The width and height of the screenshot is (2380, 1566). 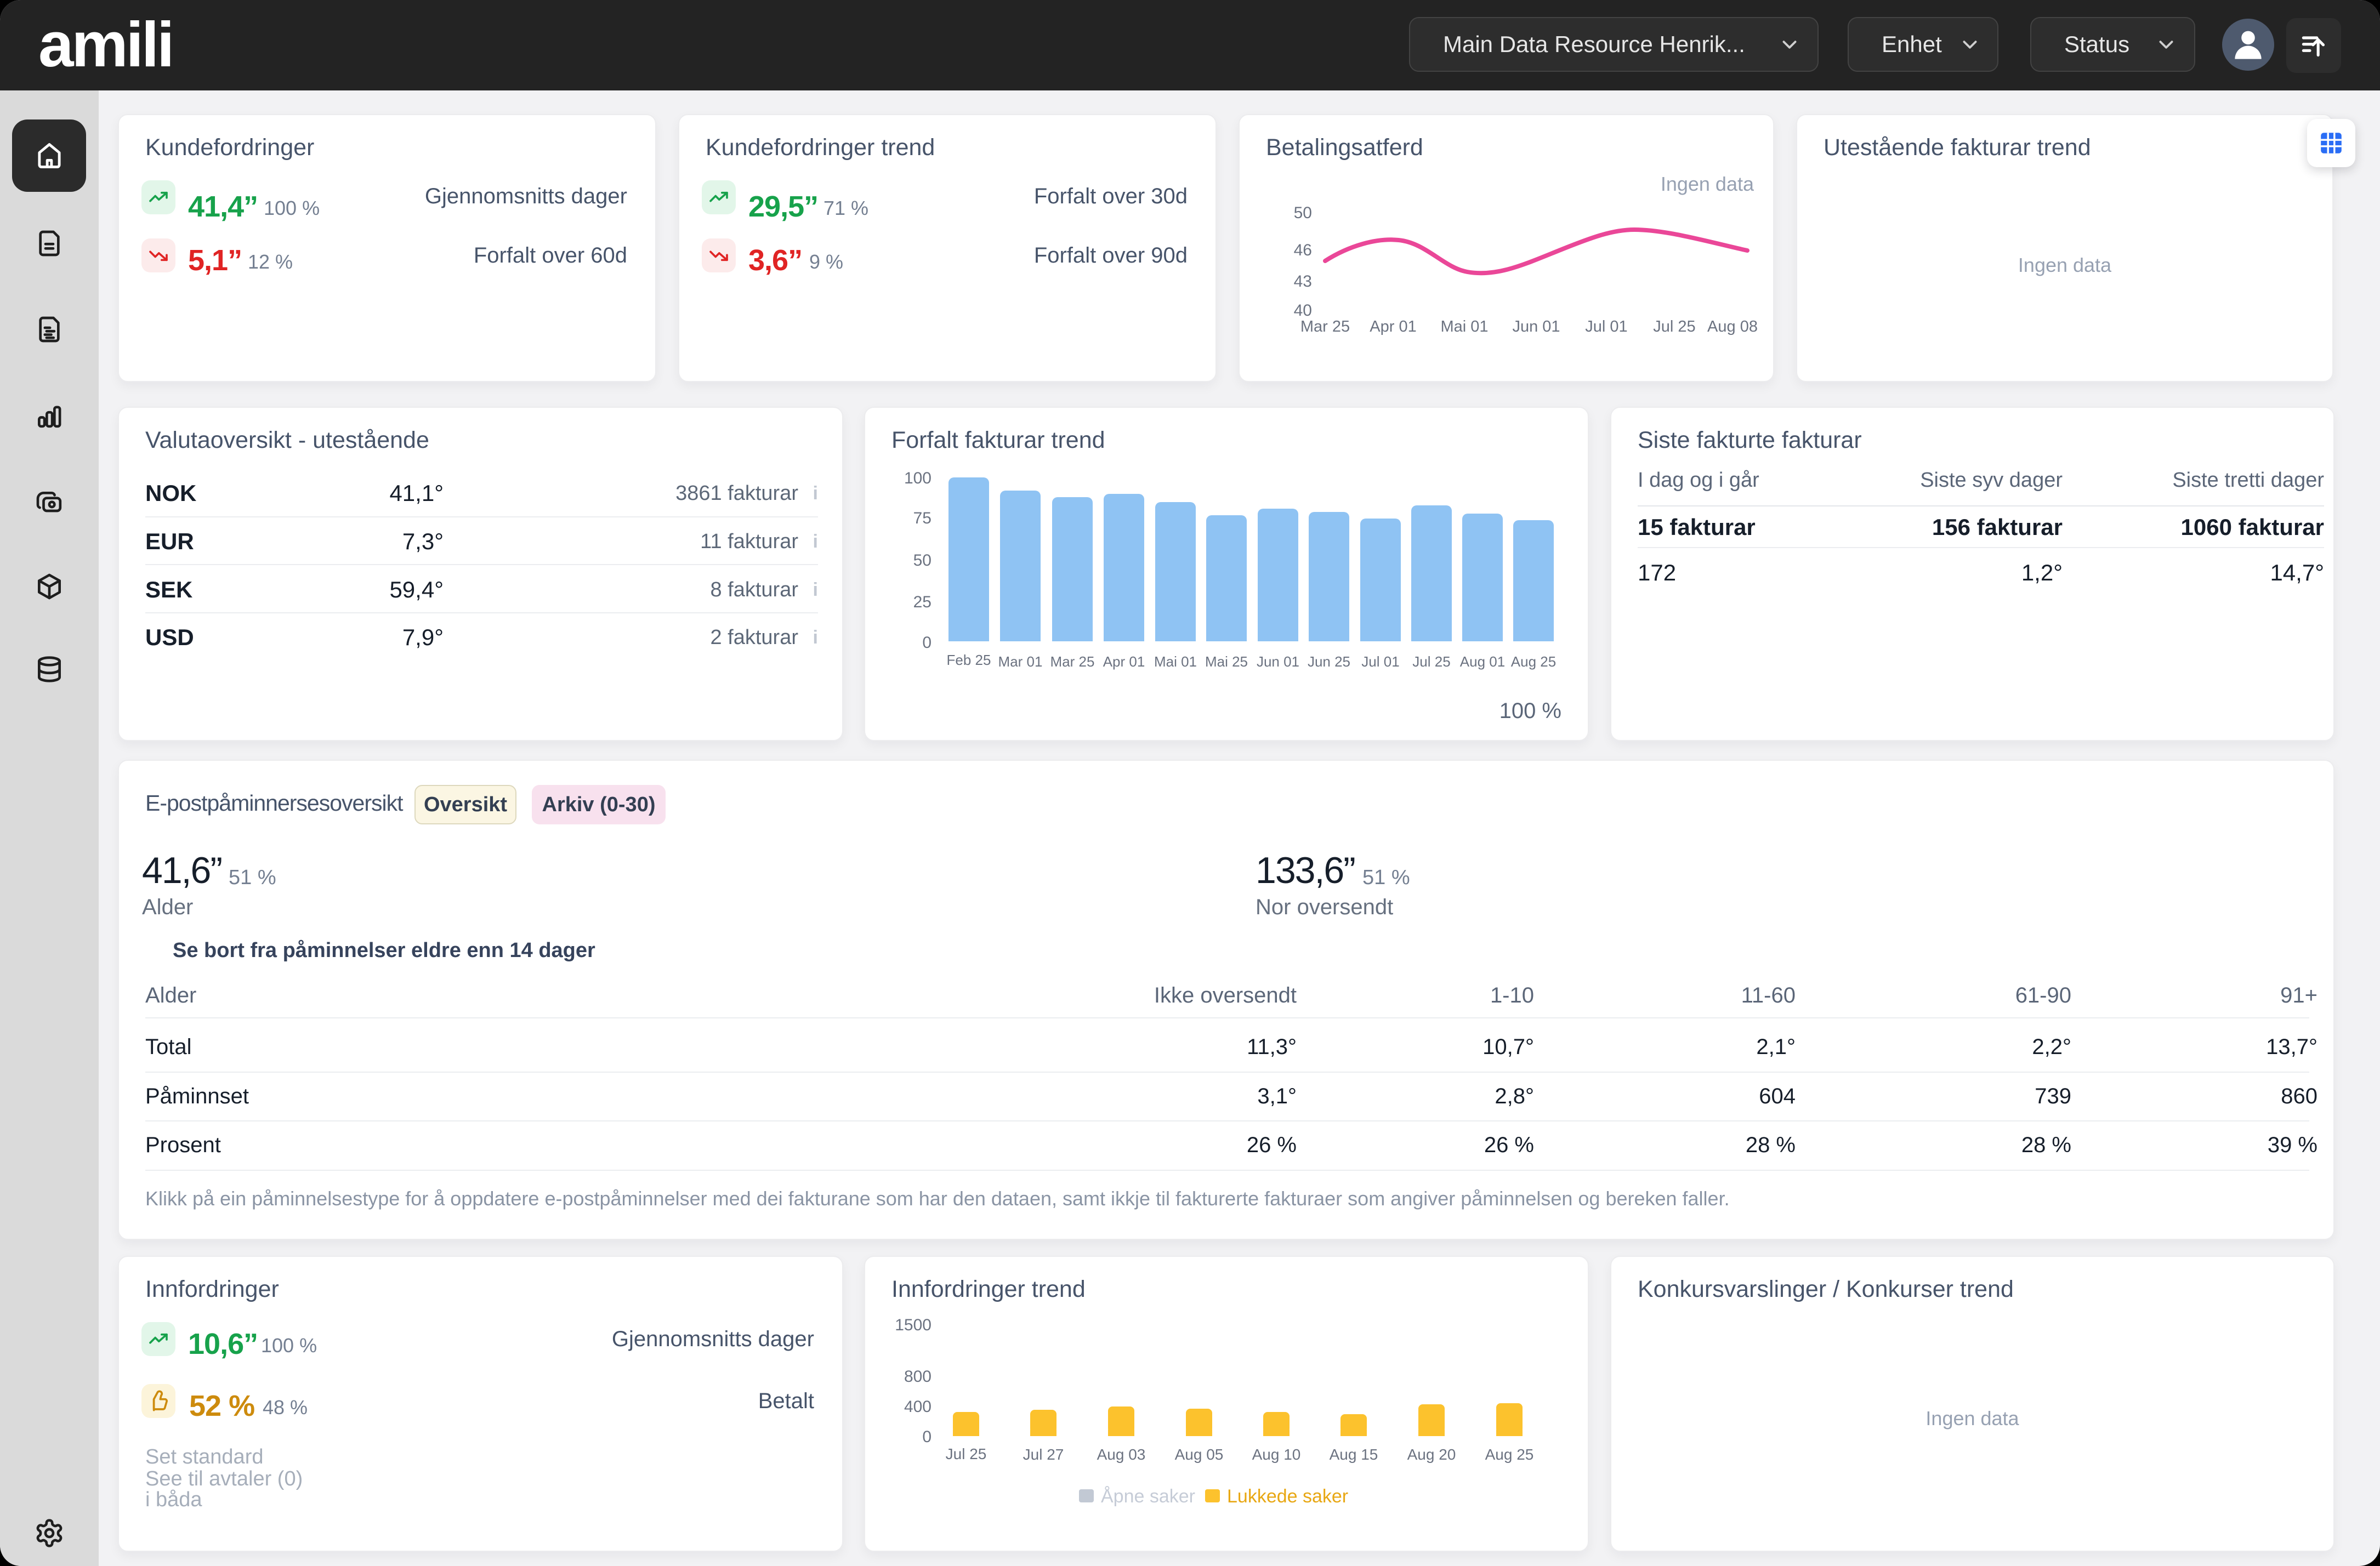 What do you see at coordinates (1303, 281) in the screenshot?
I see `svg-text: 43` at bounding box center [1303, 281].